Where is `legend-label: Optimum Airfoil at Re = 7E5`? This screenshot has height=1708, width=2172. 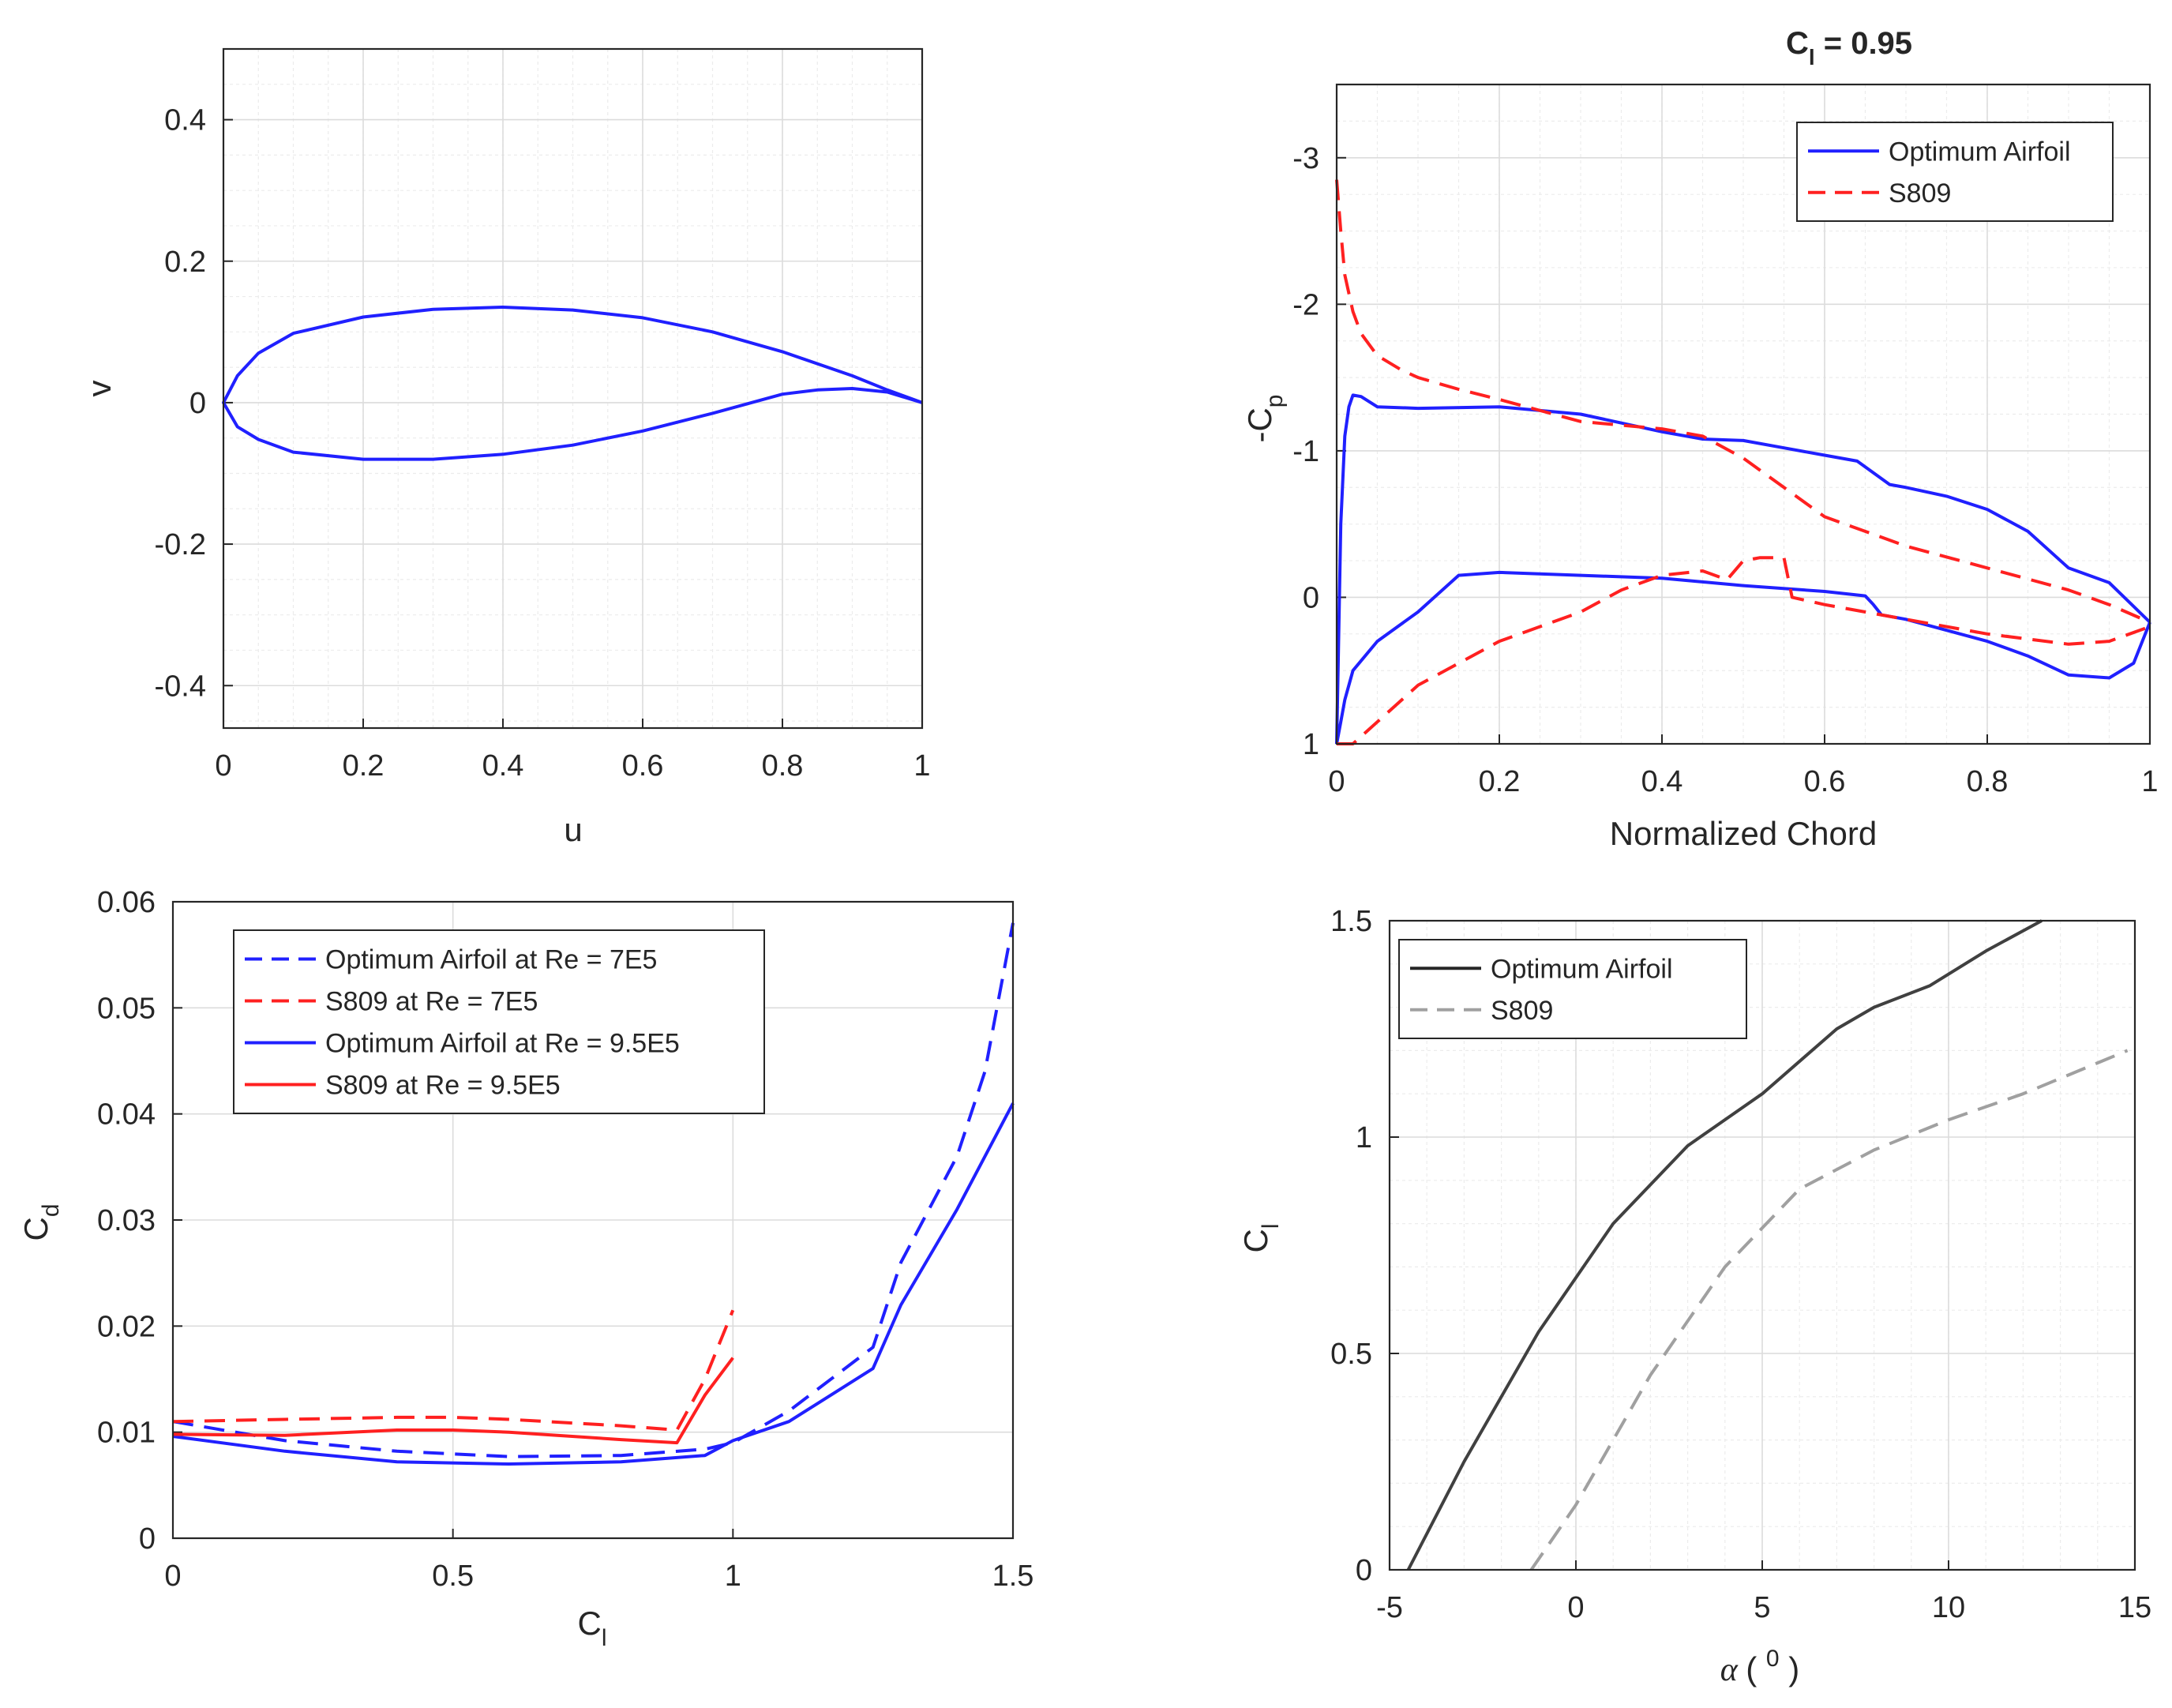 legend-label: Optimum Airfoil at Re = 7E5 is located at coordinates (491, 960).